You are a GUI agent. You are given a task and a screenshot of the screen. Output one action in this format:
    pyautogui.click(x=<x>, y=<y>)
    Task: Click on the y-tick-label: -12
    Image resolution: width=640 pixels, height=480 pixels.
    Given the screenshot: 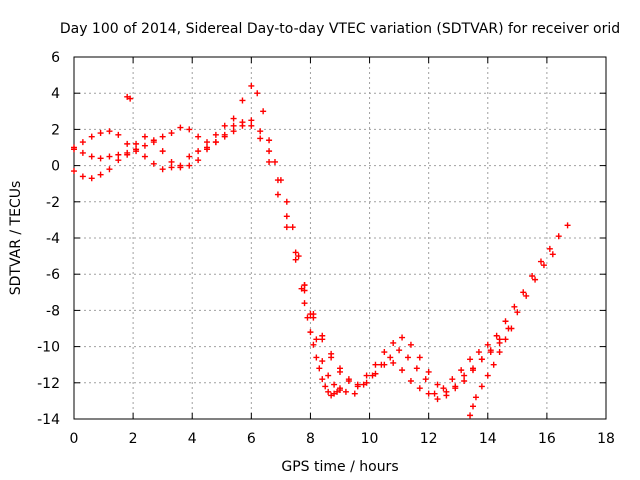 What is the action you would take?
    pyautogui.click(x=48, y=384)
    